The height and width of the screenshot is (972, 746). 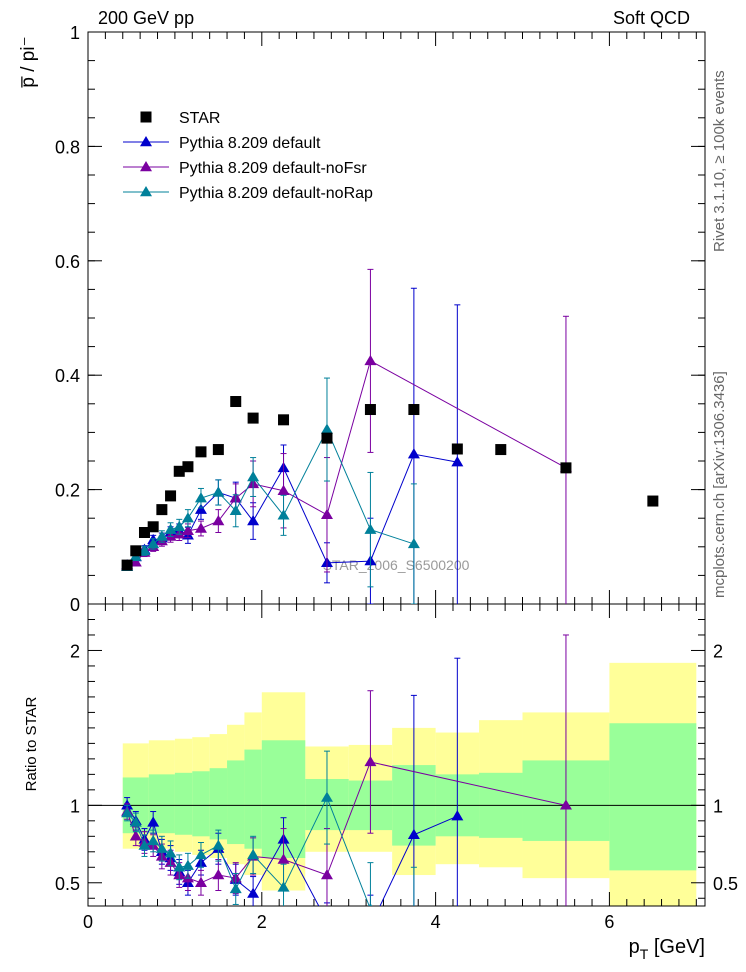 What do you see at coordinates (75, 33) in the screenshot?
I see `main-y-tick-label: 1` at bounding box center [75, 33].